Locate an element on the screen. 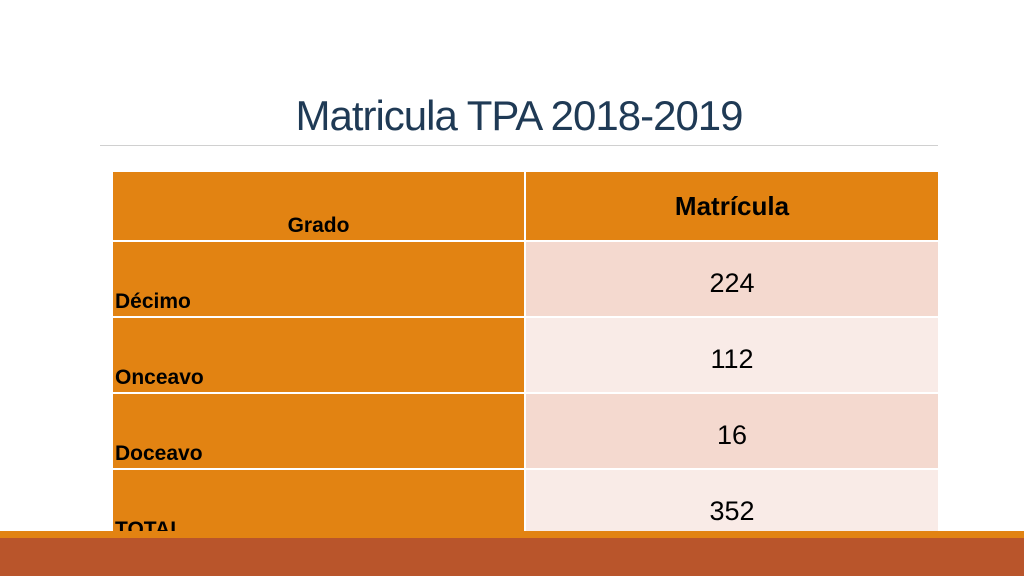  table-row: Doceavo 16 is located at coordinates (525, 431).